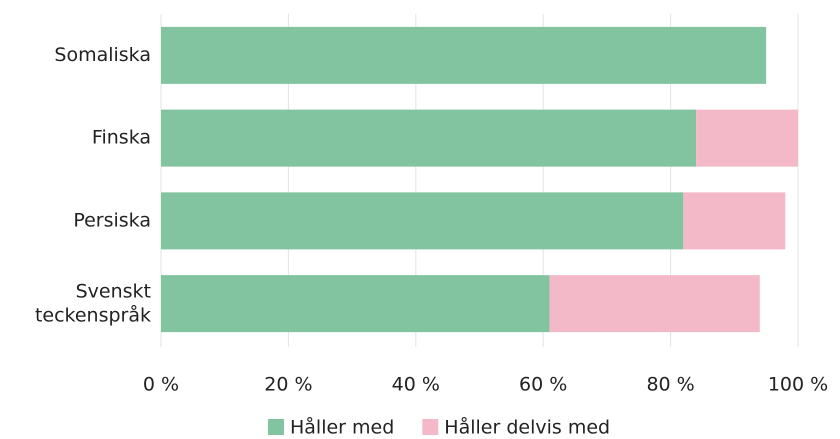  I want to click on y-tick-label: Somaliska, so click(102, 55).